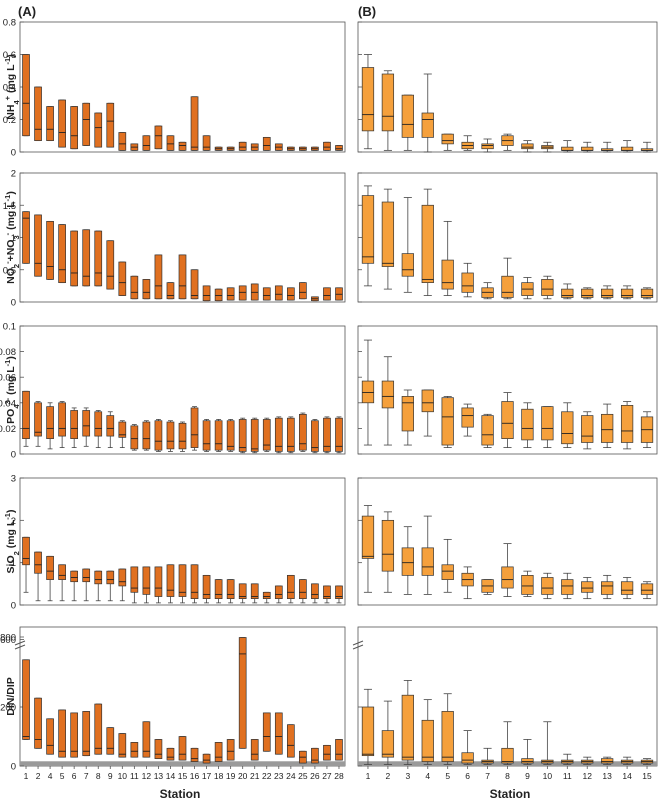  Describe the element at coordinates (8, 640) in the screenshot. I see `y-tick-label: 600` at that location.